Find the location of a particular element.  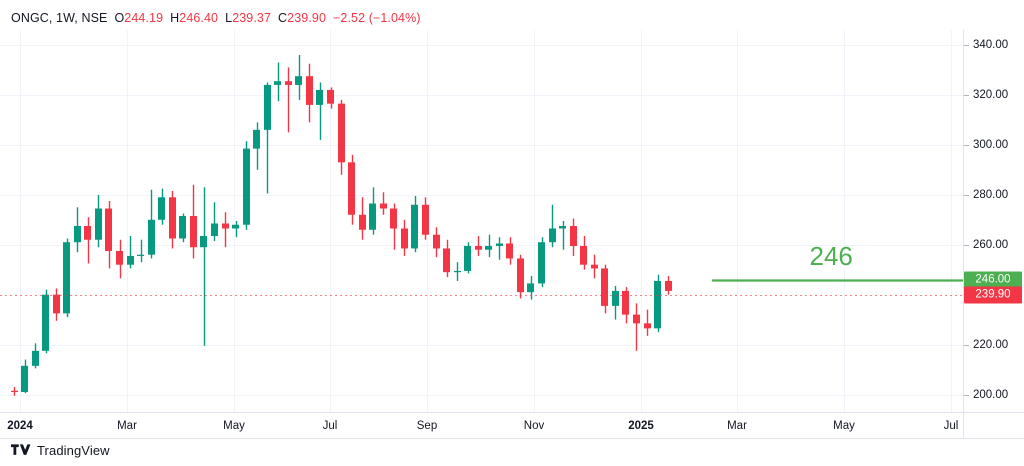

close-label: C is located at coordinates (283, 18).